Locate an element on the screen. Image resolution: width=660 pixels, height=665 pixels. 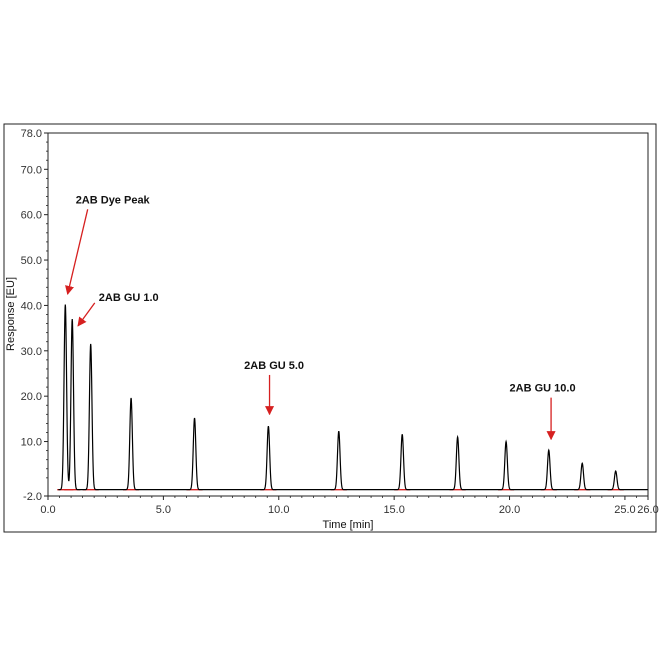
y-axis-label: Response [EU] is located at coordinates (11, 314).